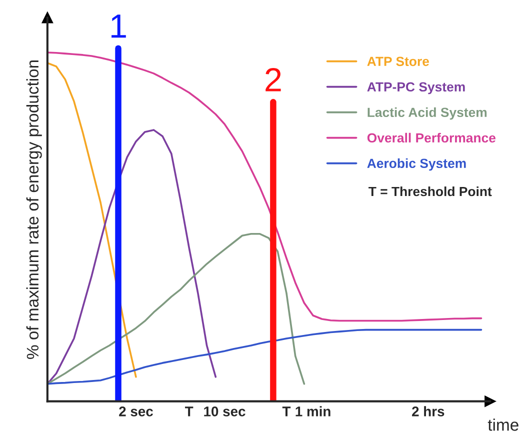 Image resolution: width=527 pixels, height=441 pixels. What do you see at coordinates (225, 411) in the screenshot?
I see `x-tick-label: 10 sec` at bounding box center [225, 411].